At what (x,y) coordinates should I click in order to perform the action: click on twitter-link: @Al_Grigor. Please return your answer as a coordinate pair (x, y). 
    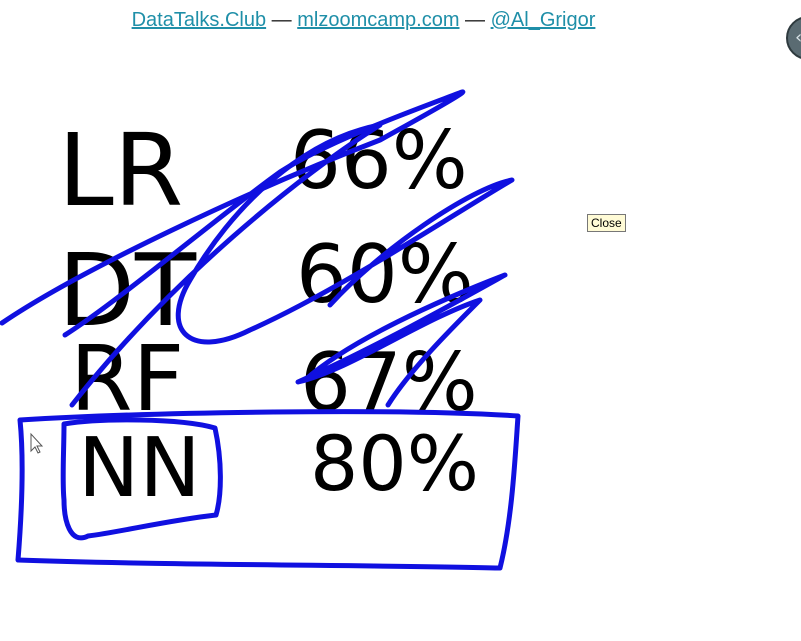
    Looking at the image, I should click on (543, 20).